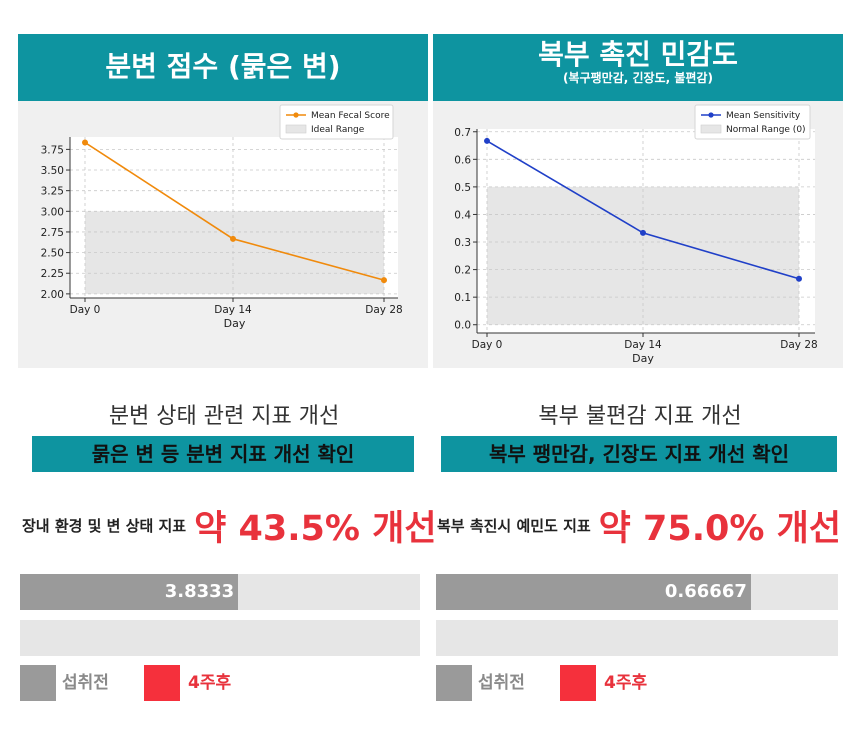 Image resolution: width=860 pixels, height=732 pixels. What do you see at coordinates (462, 188) in the screenshot?
I see `y-tick-label: 0.5` at bounding box center [462, 188].